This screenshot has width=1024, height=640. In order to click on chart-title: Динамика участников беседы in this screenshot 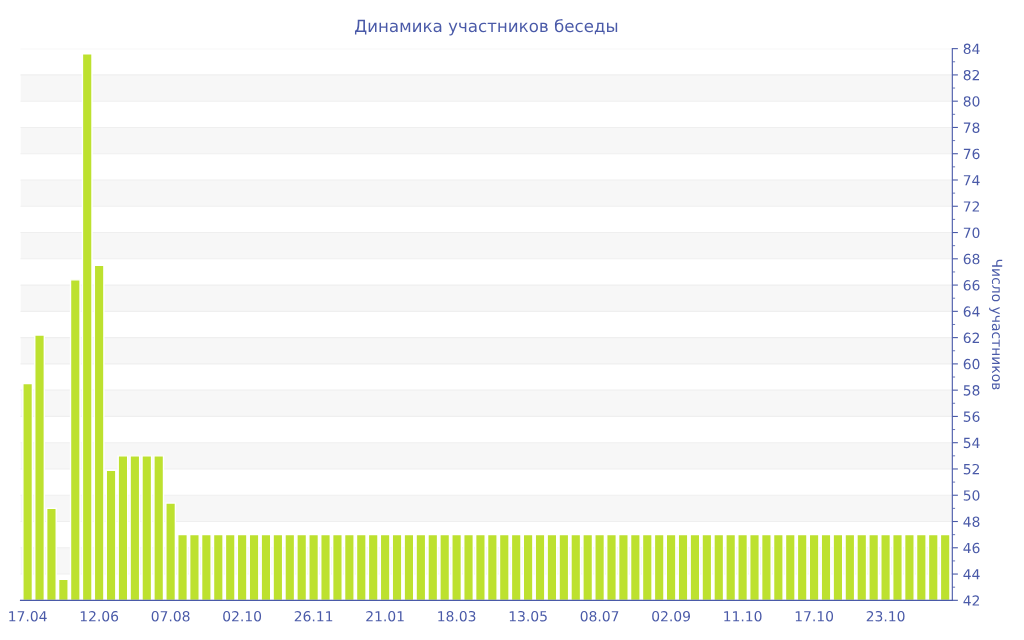, I will do `click(486, 27)`.